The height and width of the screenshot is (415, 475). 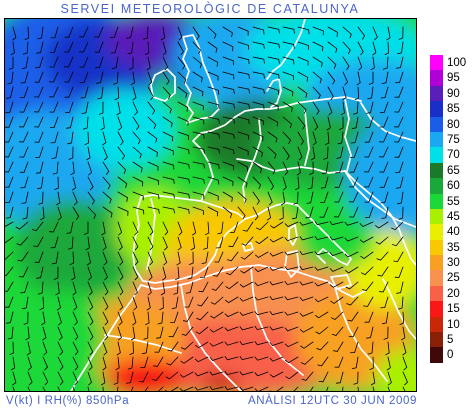 I want to click on legend-label: 5, so click(x=450, y=340).